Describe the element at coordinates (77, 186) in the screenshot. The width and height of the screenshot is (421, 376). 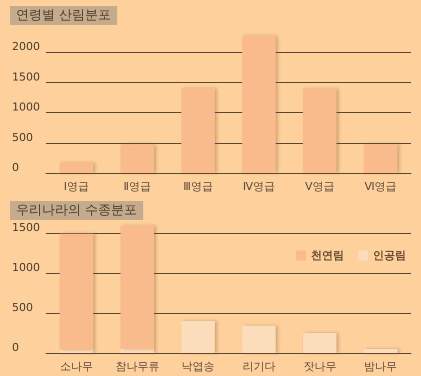
I see `x-tick-label: Ⅰ영급` at that location.